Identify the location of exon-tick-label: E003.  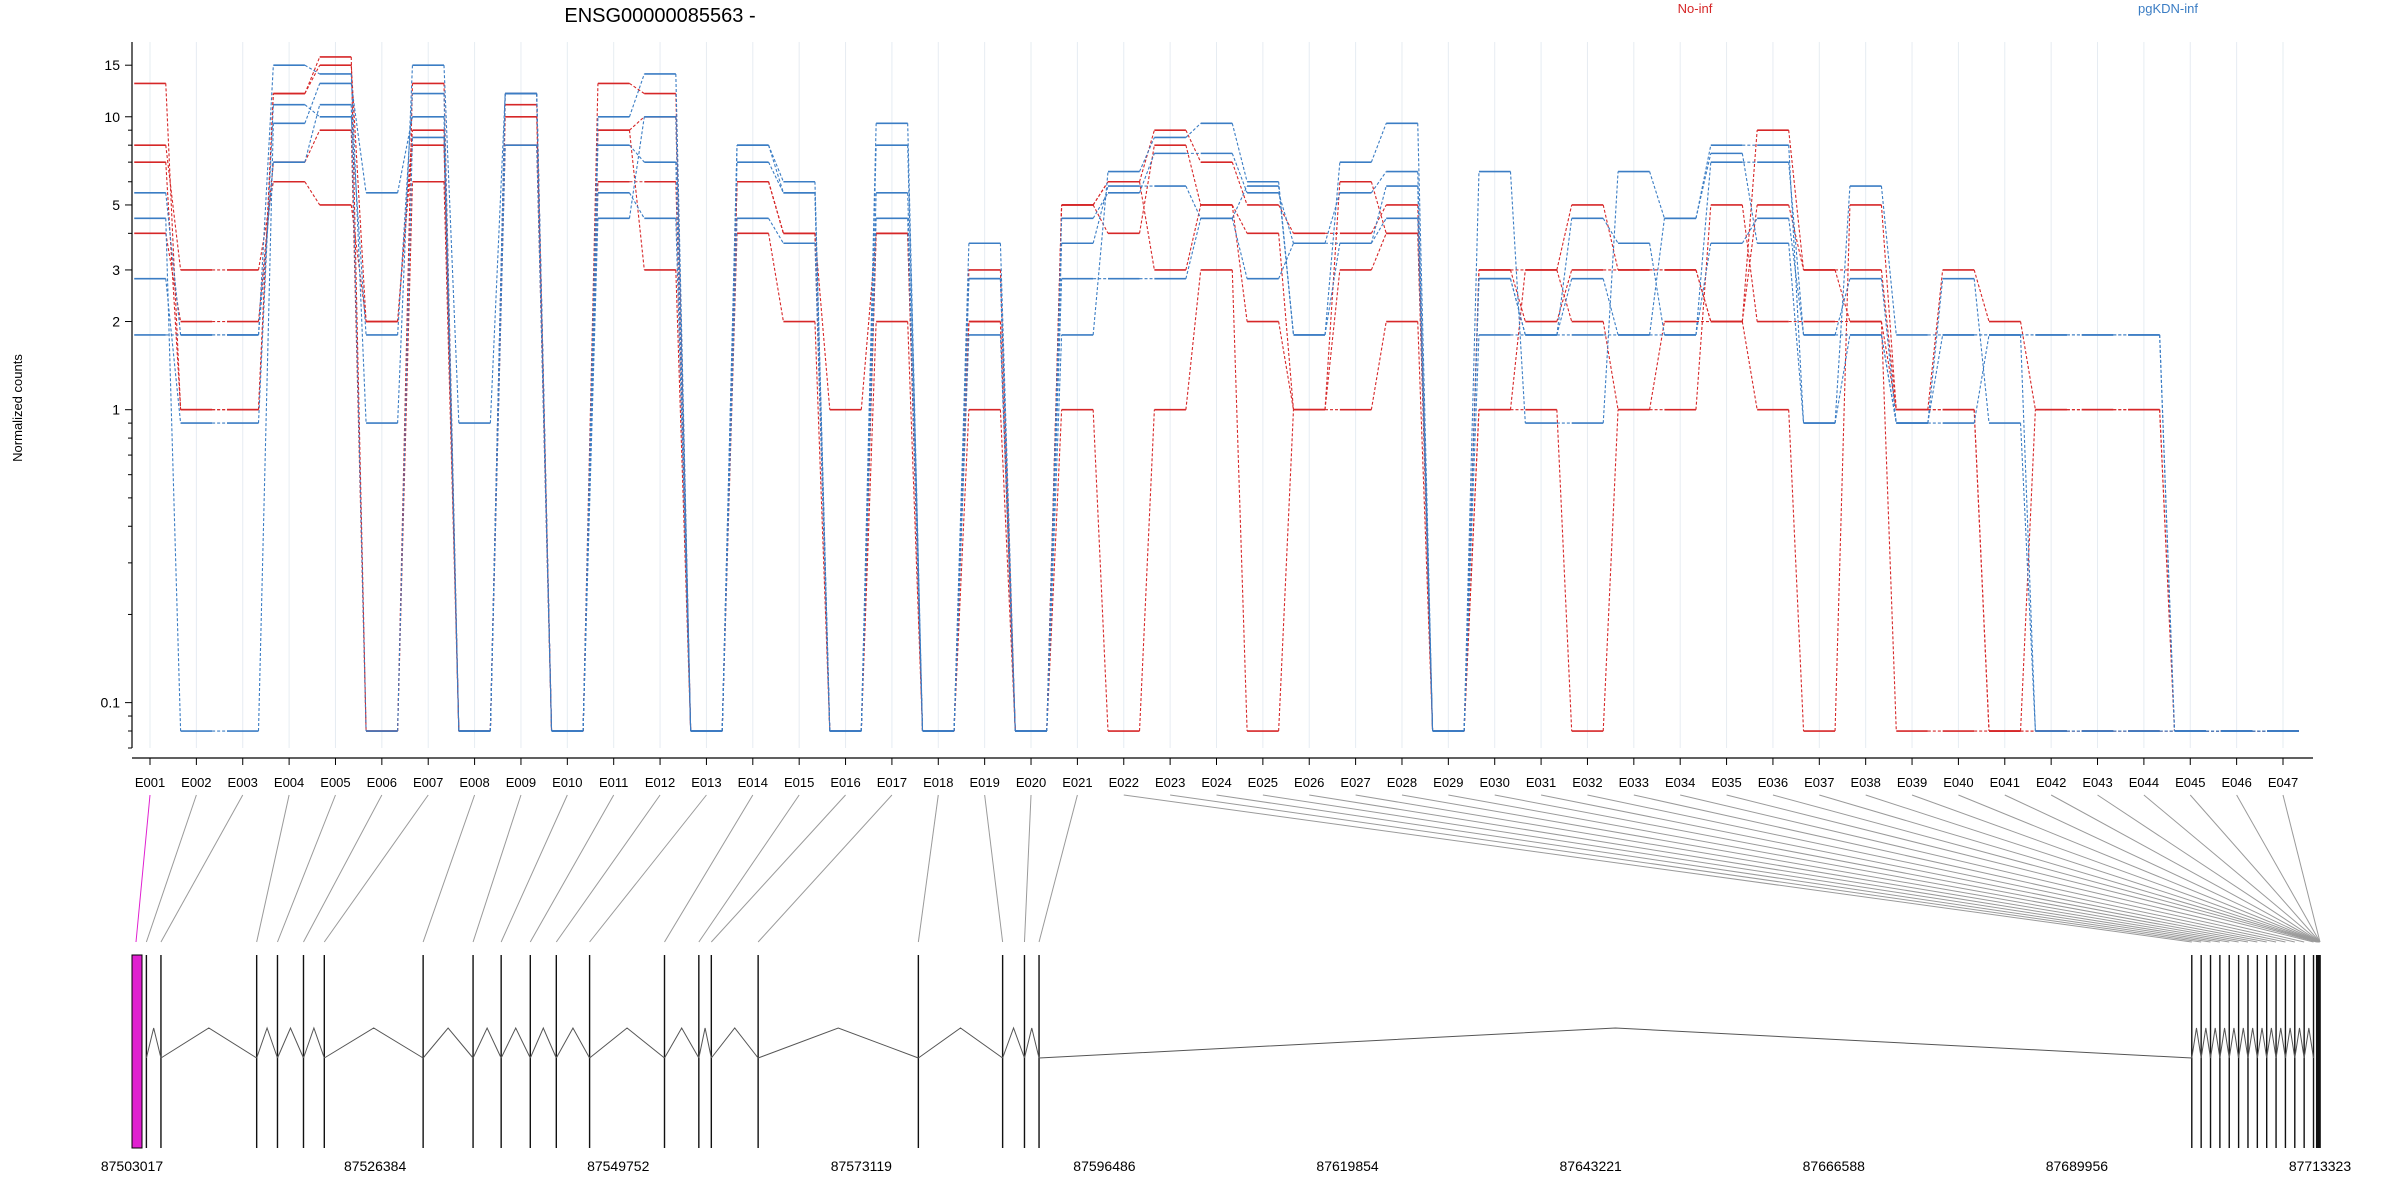
(243, 782).